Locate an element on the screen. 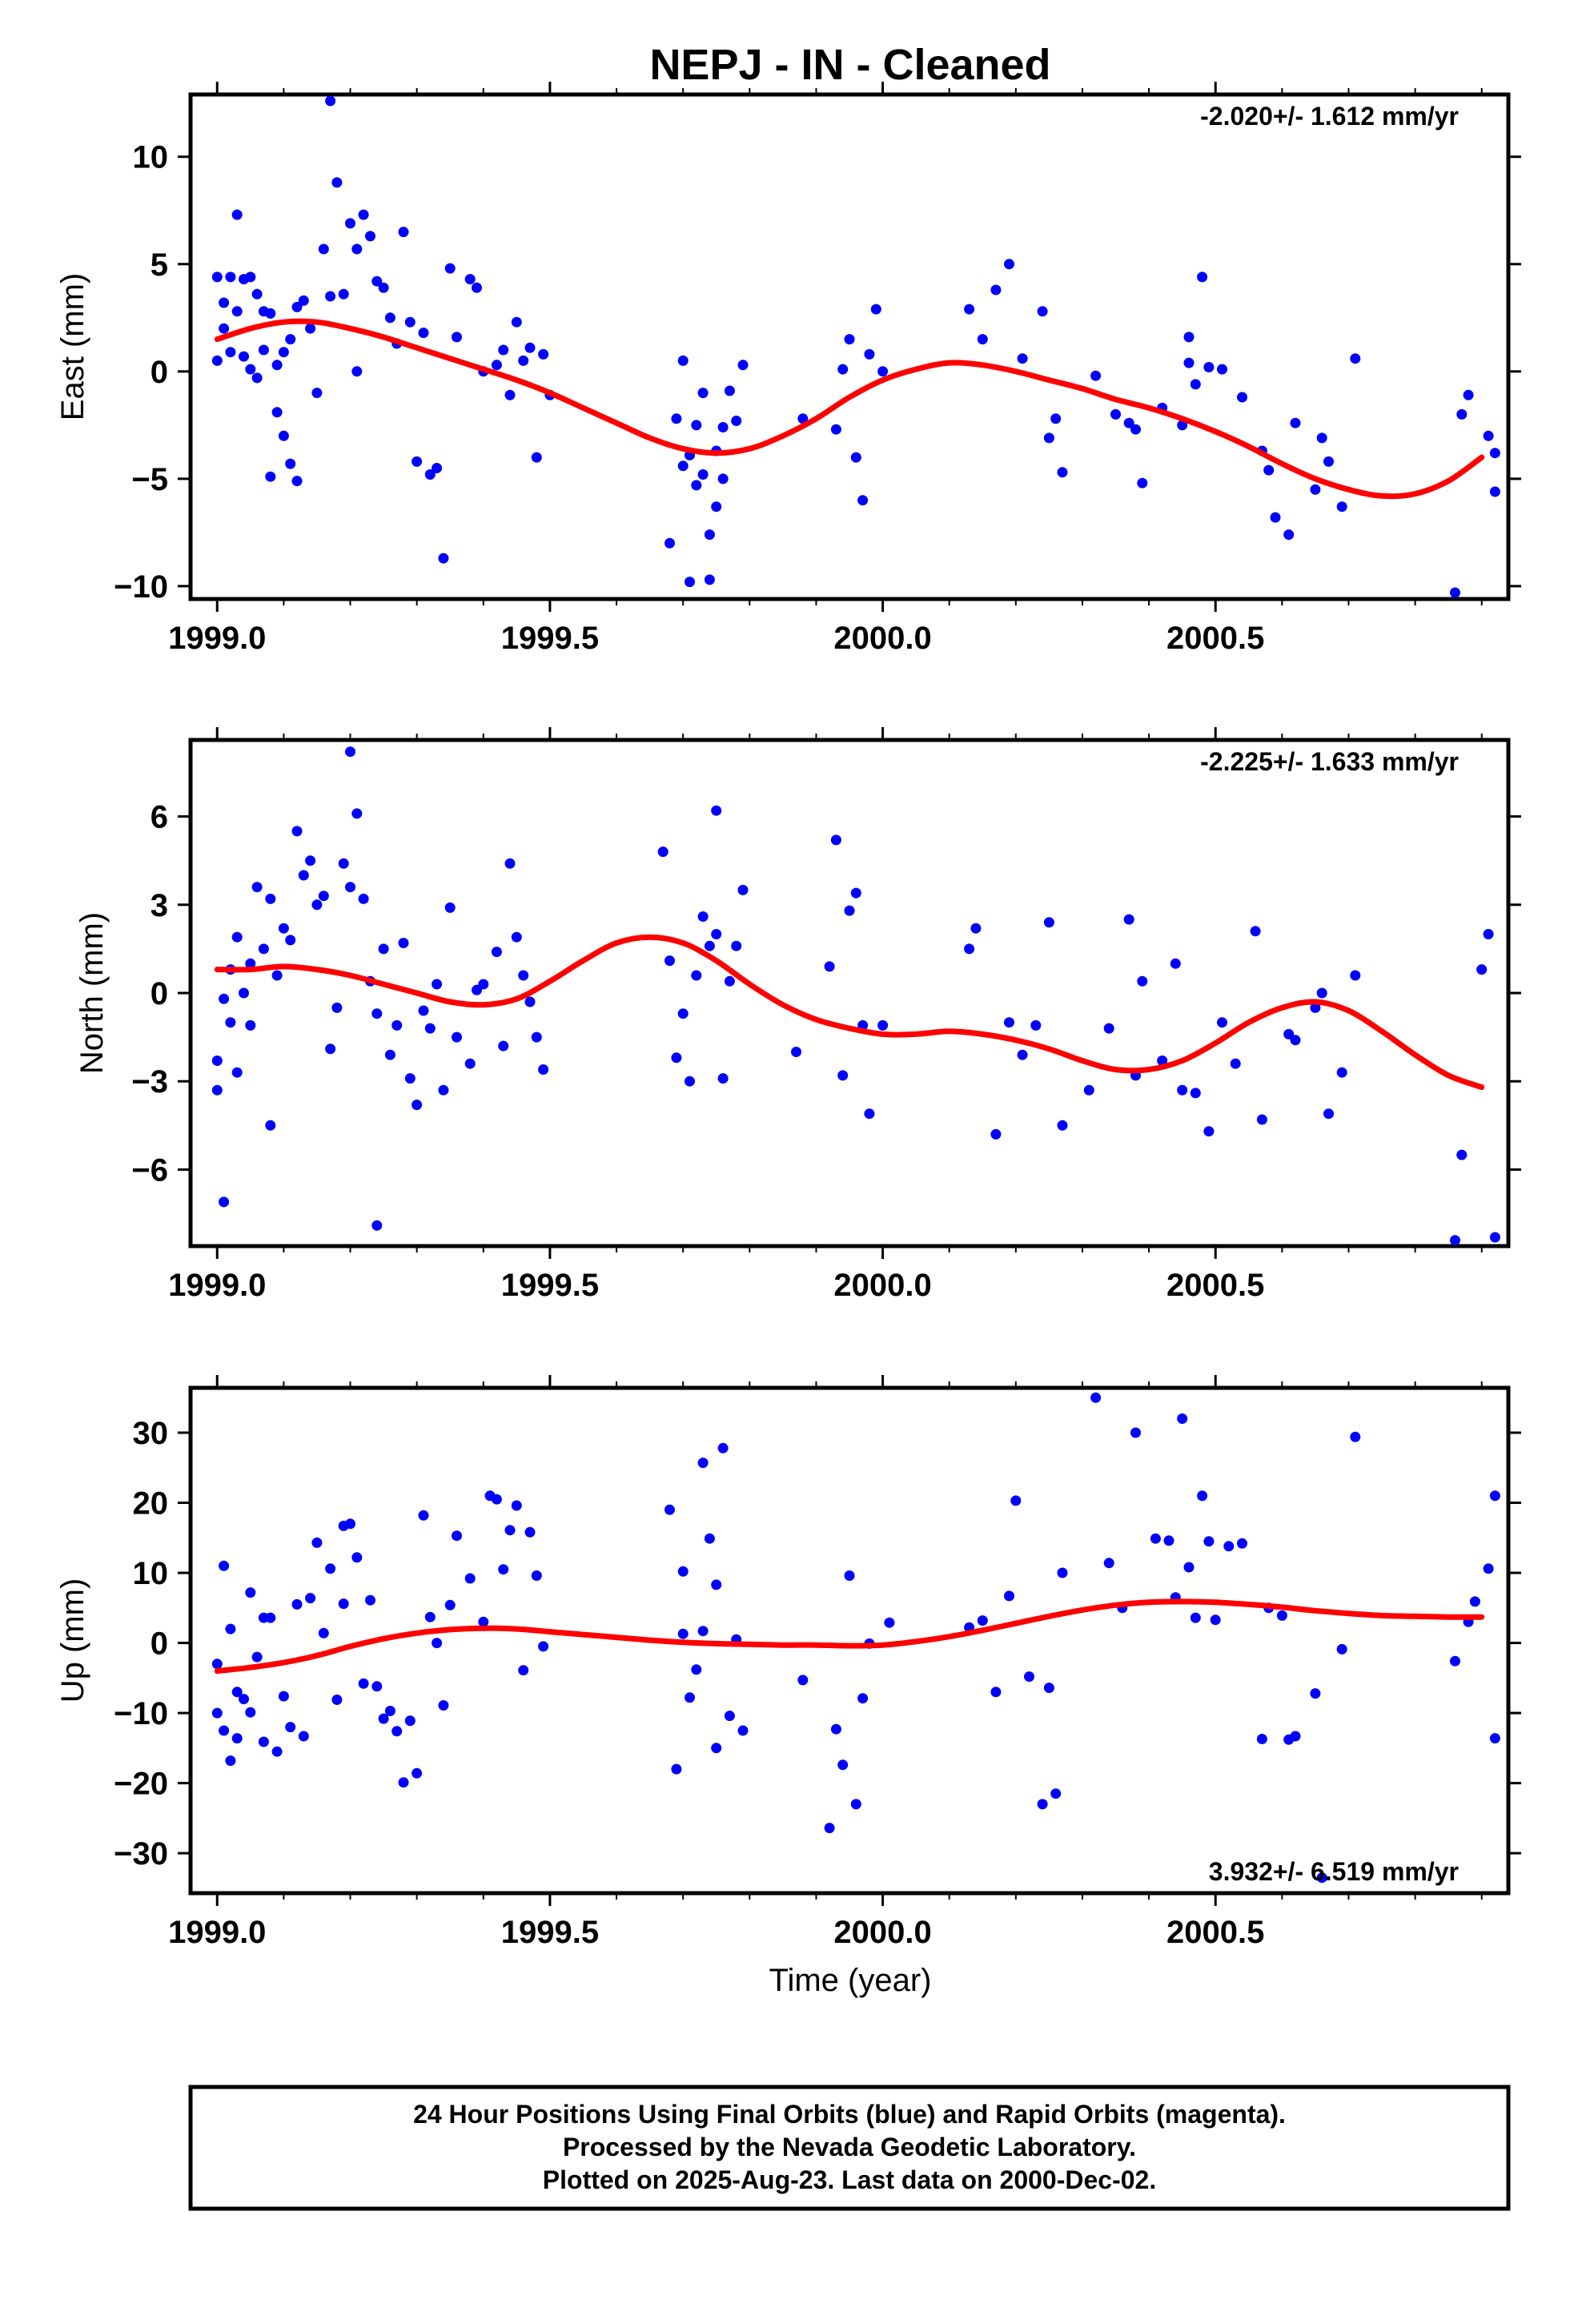 This screenshot has width=1582, height=2324. north-y-tick-label: 6 is located at coordinates (159, 817).